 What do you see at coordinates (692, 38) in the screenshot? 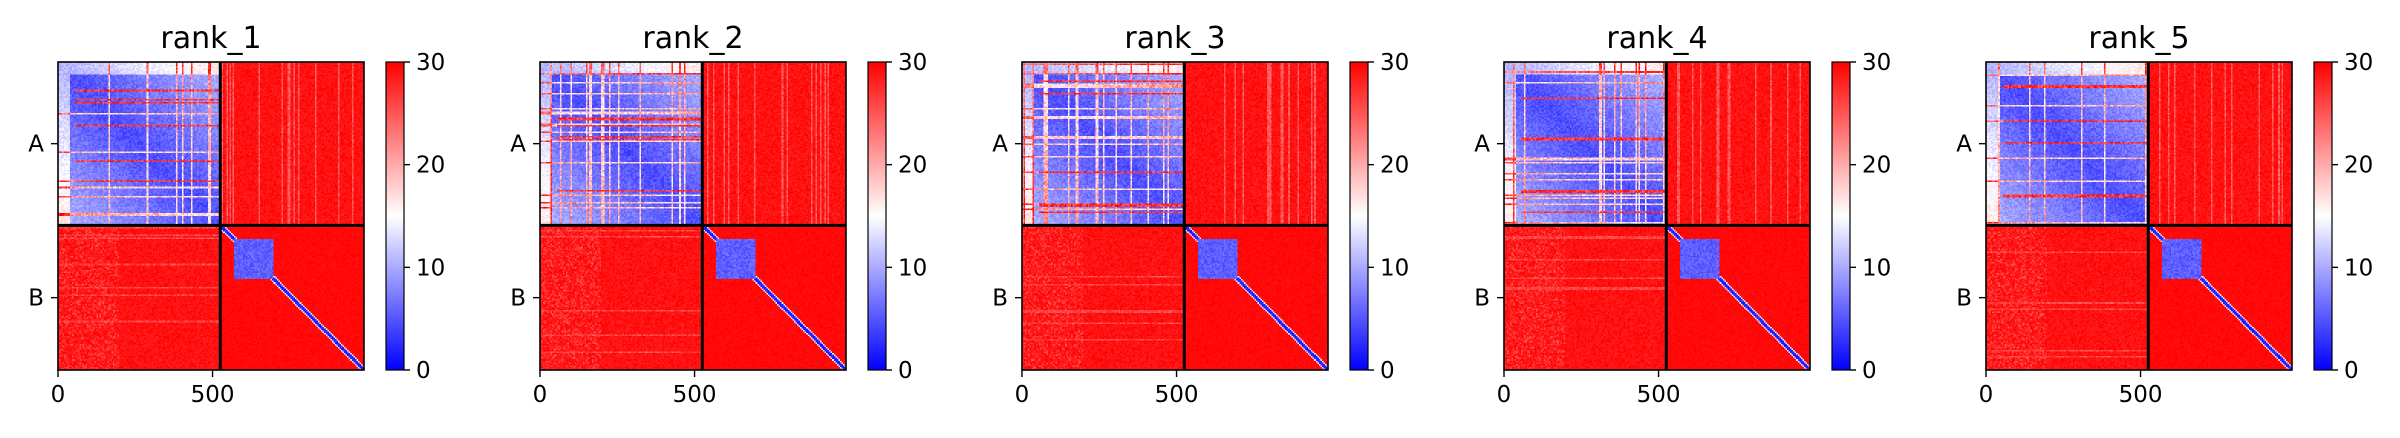
I see `panel-title: rank_2` at bounding box center [692, 38].